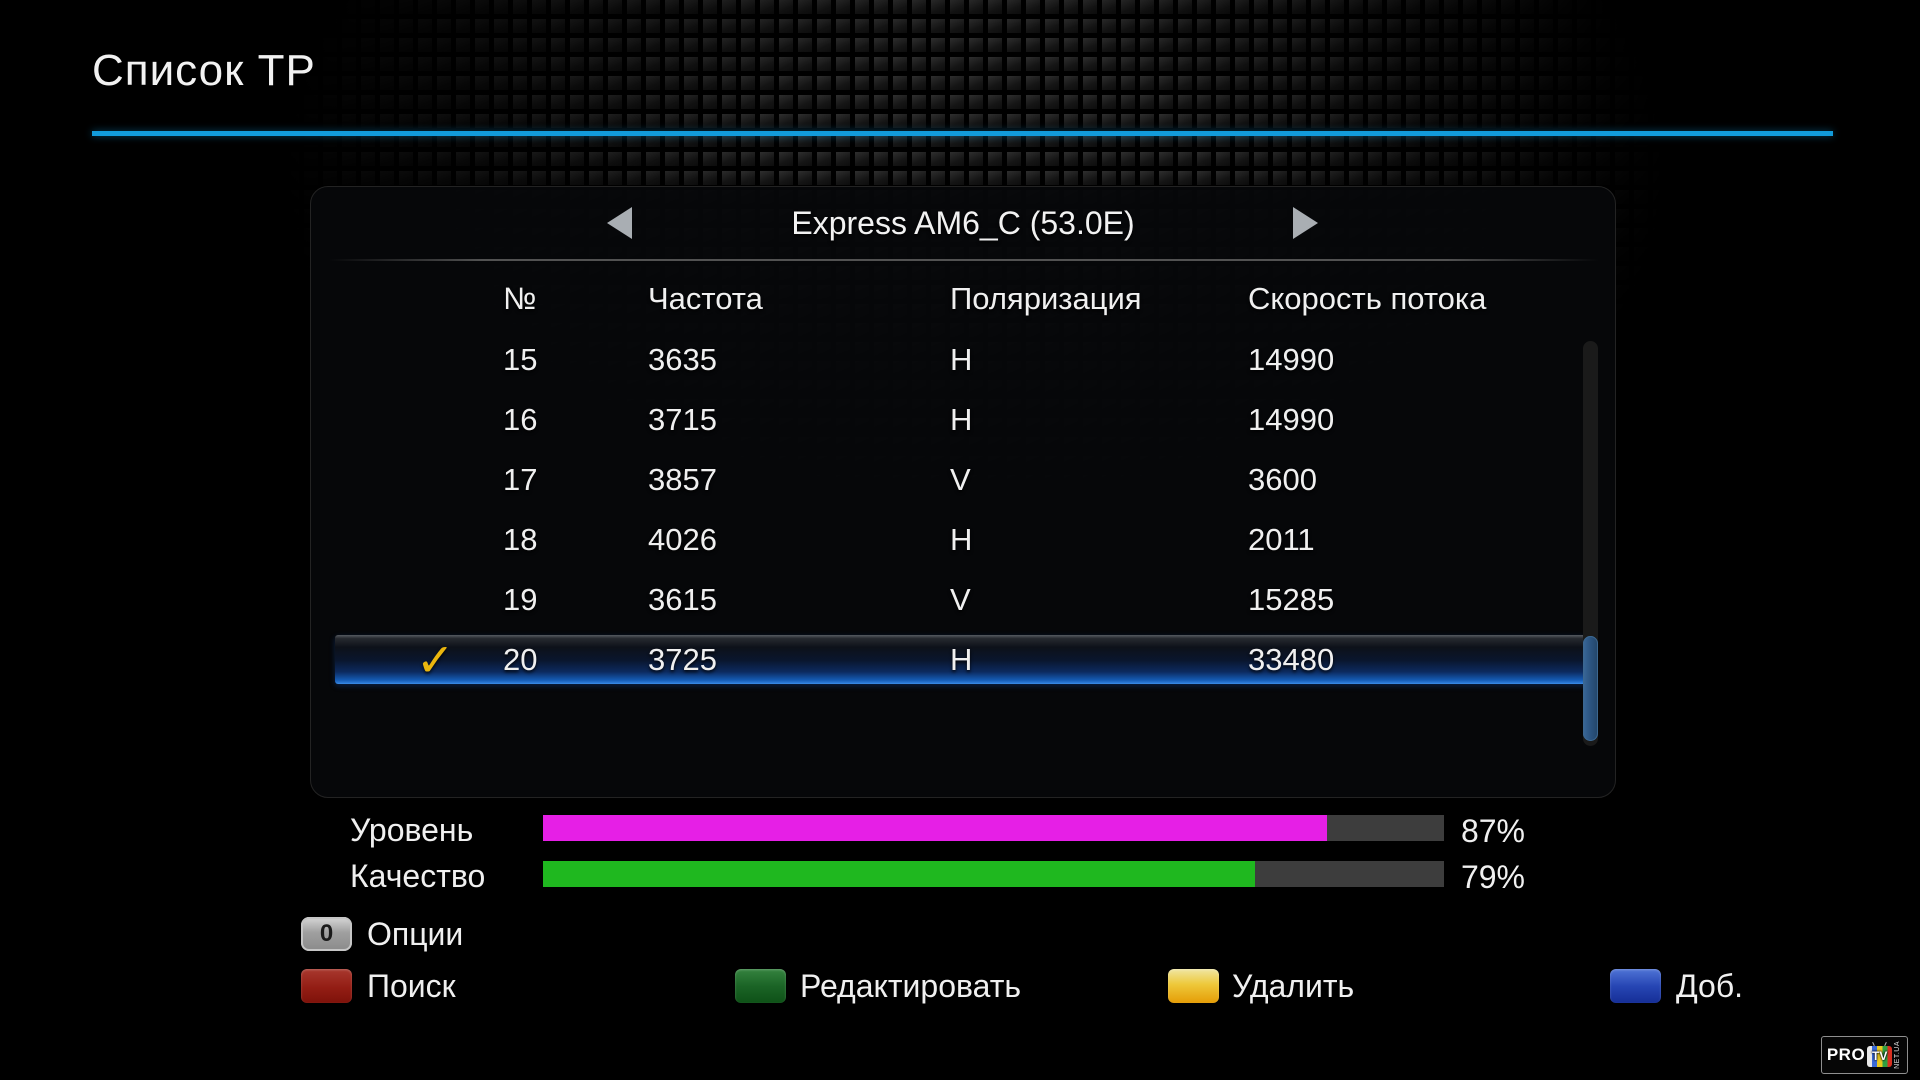 The width and height of the screenshot is (1920, 1080). Describe the element at coordinates (962, 133) in the screenshot. I see `title-underline` at that location.